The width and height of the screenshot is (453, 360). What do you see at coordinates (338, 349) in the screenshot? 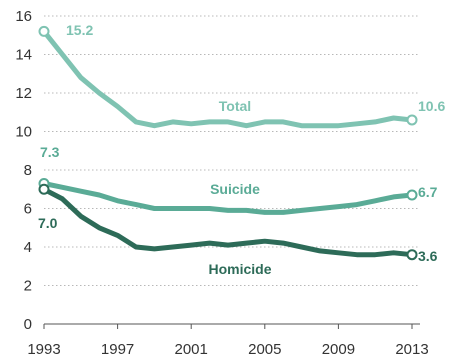
I see `x-tick-label: 2009` at bounding box center [338, 349].